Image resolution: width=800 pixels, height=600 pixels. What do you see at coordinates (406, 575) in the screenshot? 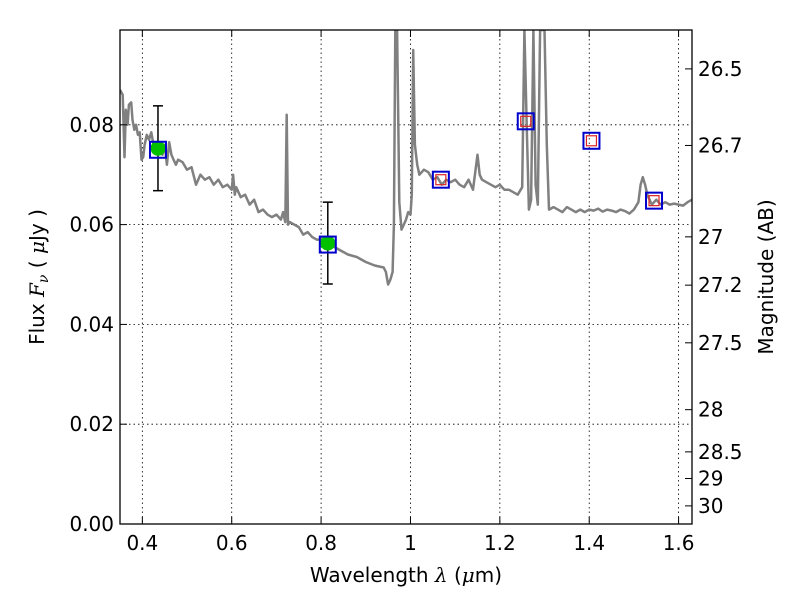
I see `x-axis-title: Wavelength λ (μm)` at bounding box center [406, 575].